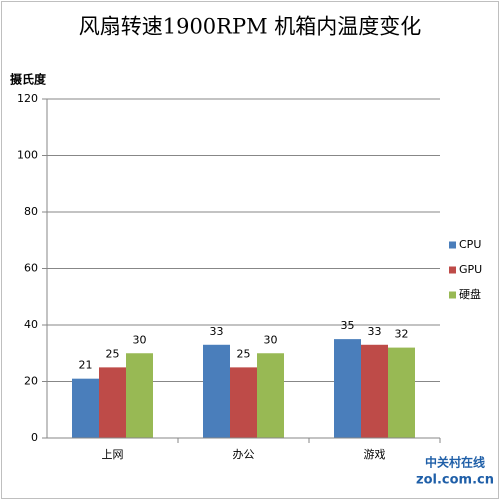 The height and width of the screenshot is (500, 500). What do you see at coordinates (470, 294) in the screenshot?
I see `legend-label: 硬盘` at bounding box center [470, 294].